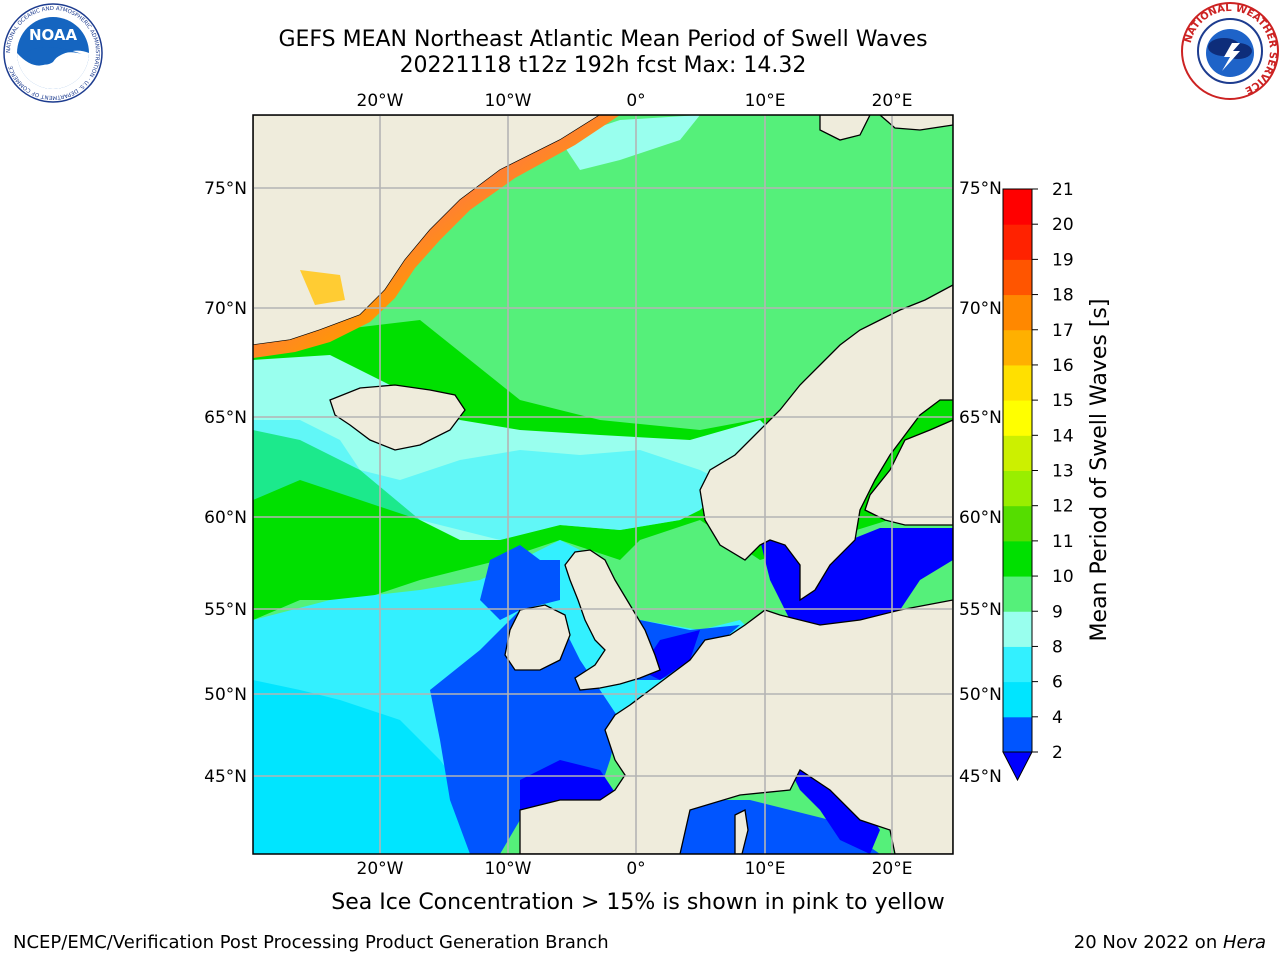 Image resolution: width=1280 pixels, height=960 pixels. I want to click on footer-host: Hera, so click(1244, 942).